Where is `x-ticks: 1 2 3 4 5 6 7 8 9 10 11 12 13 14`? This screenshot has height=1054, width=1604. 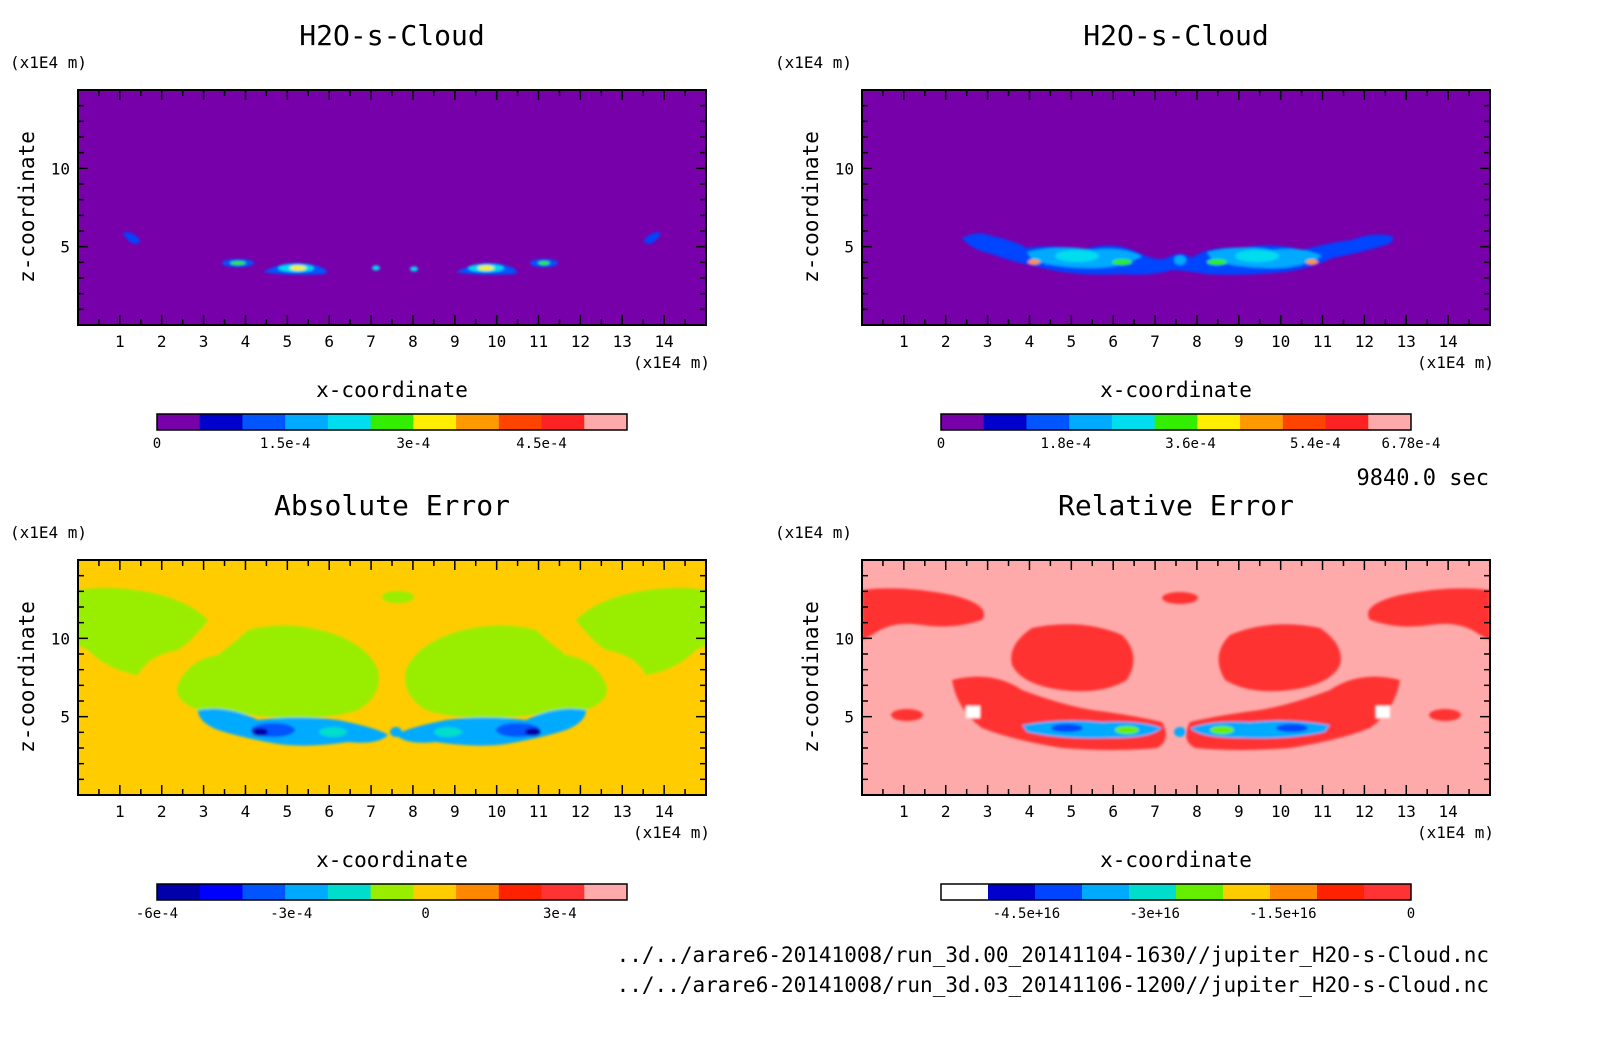
x-ticks: 1 2 3 4 5 6 7 8 9 10 11 12 13 14 is located at coordinates (392, 220).